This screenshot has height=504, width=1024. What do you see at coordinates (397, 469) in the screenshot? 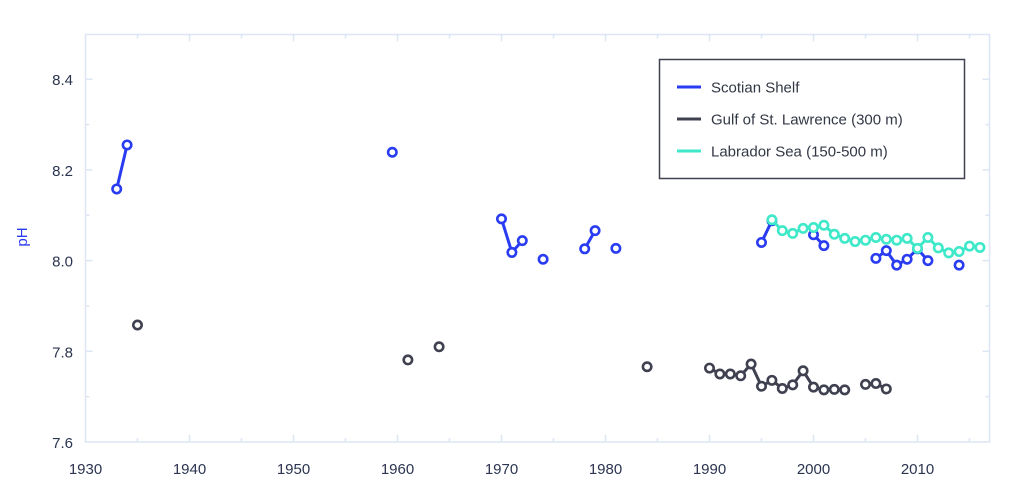
I see `x-tick-label: 1960` at bounding box center [397, 469].